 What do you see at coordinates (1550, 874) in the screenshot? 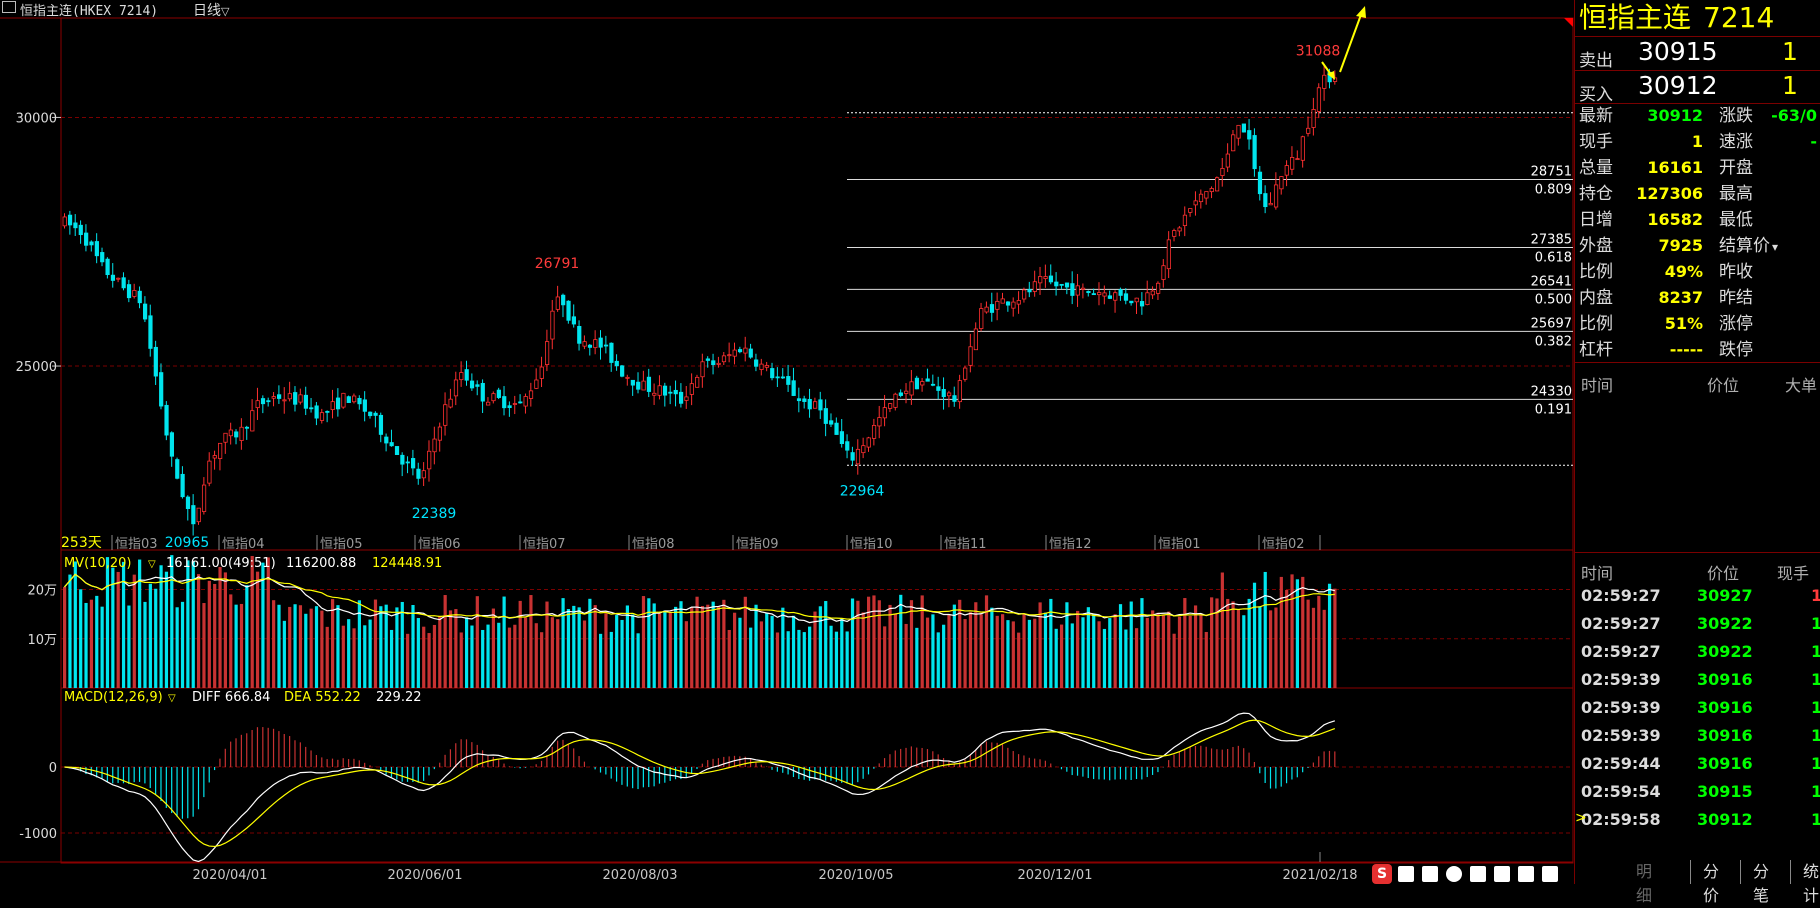
I see `ime-grid-icon` at bounding box center [1550, 874].